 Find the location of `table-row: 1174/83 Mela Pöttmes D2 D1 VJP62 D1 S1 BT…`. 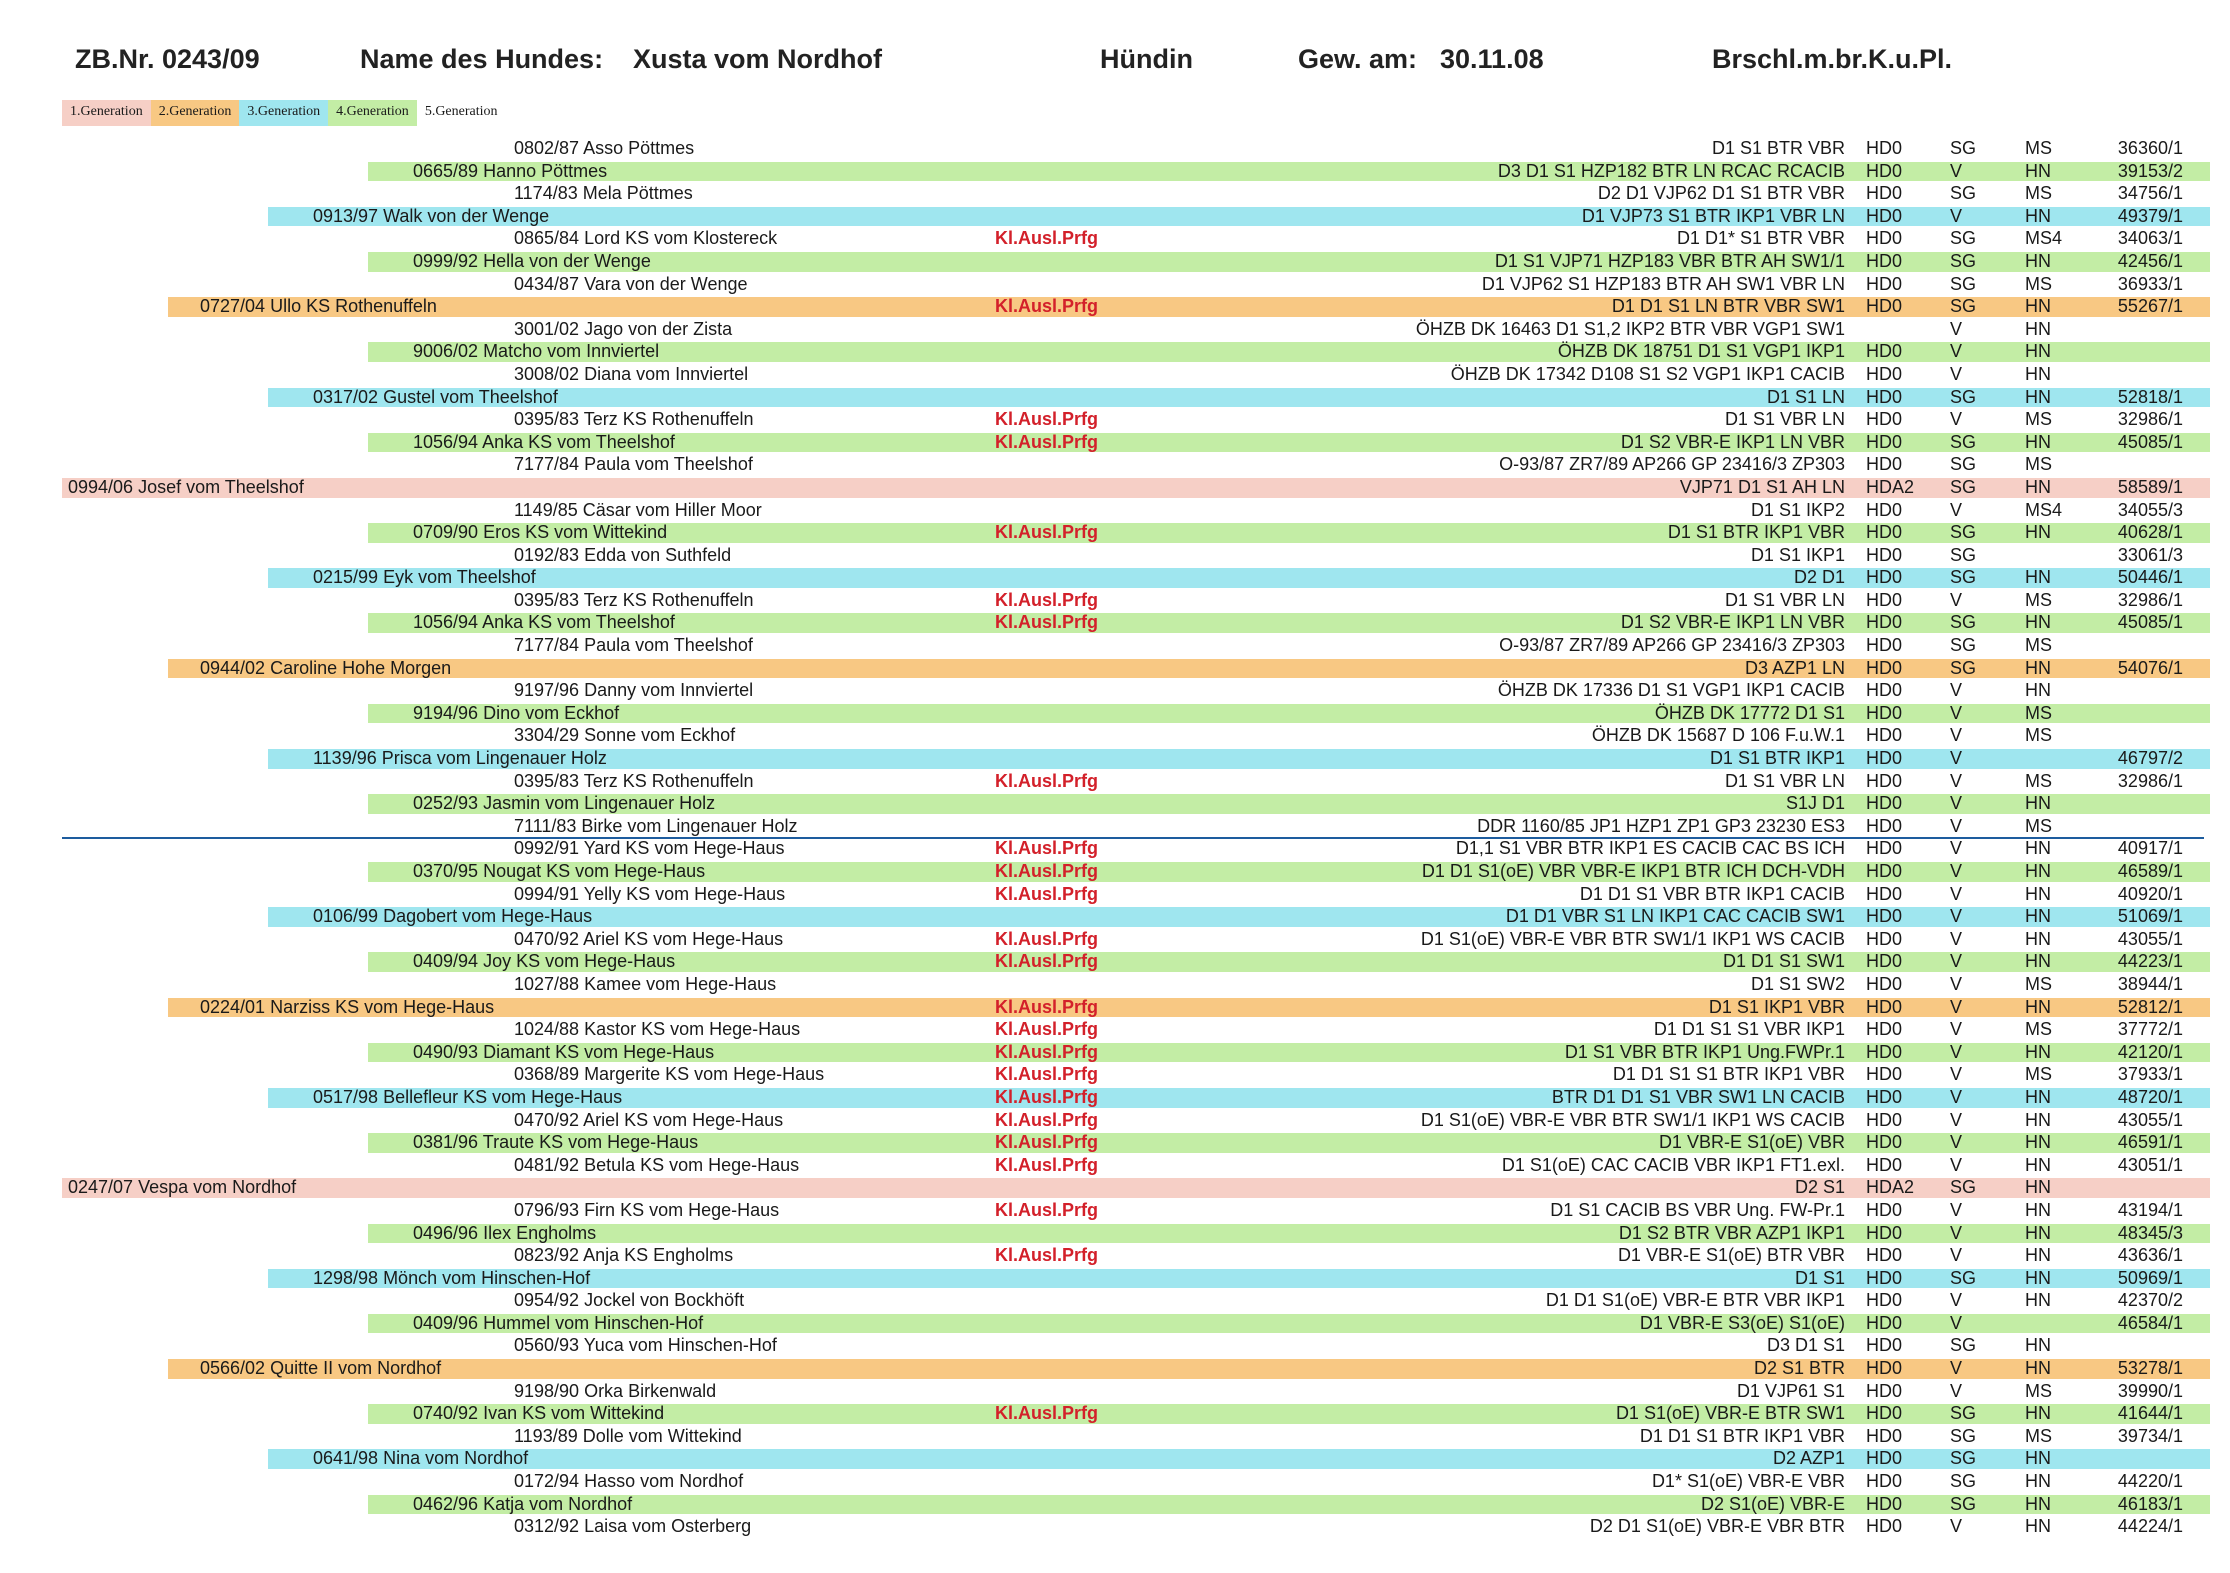

table-row: 1174/83 Mela Pöttmes D2 D1 VJP62 D1 S1 BT… is located at coordinates (1115, 193).